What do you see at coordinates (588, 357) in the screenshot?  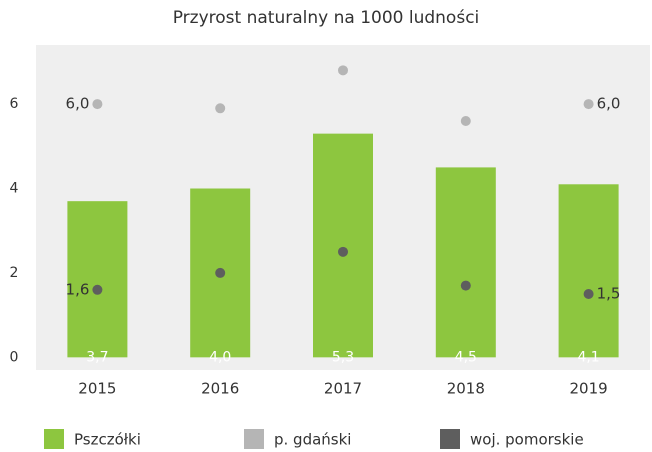 I see `bar-value-label: 4,1` at bounding box center [588, 357].